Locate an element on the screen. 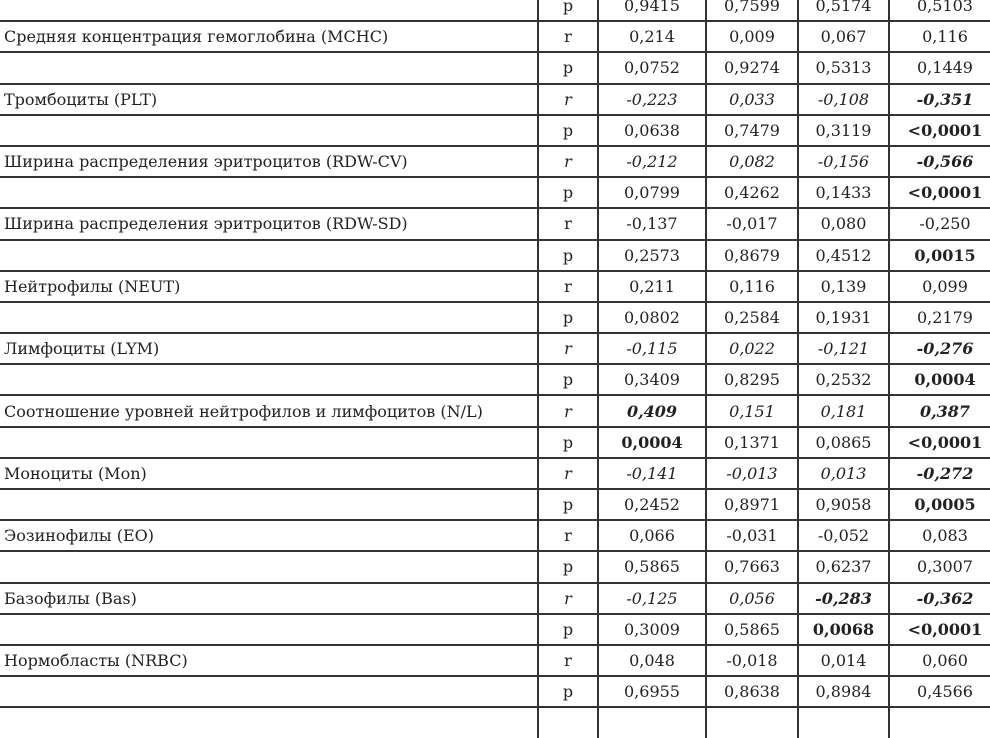  value-cell: -0,052 is located at coordinates (844, 535).